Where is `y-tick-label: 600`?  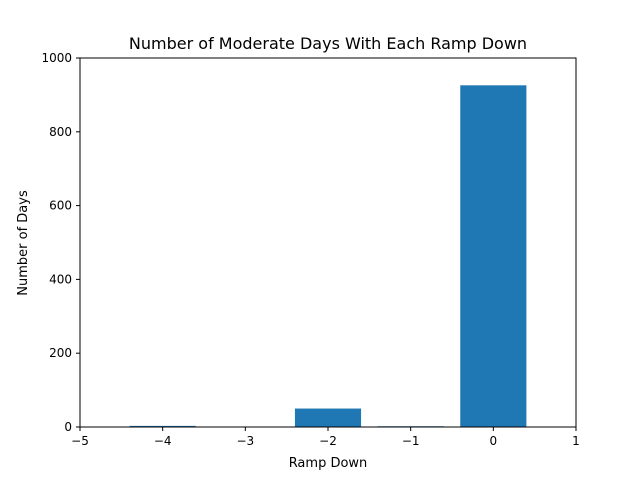
y-tick-label: 600 is located at coordinates (60, 206).